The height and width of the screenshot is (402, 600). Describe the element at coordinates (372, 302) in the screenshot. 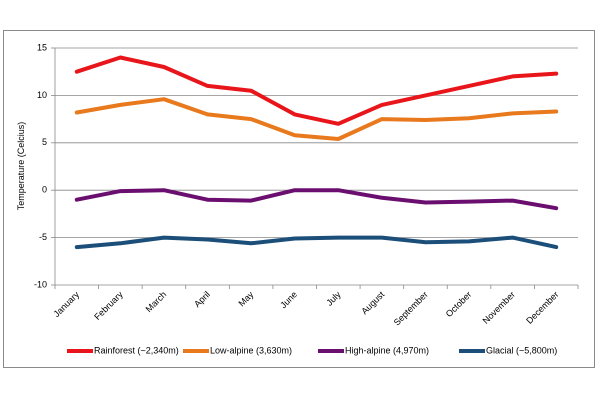

I see `x-tick-label: August` at that location.